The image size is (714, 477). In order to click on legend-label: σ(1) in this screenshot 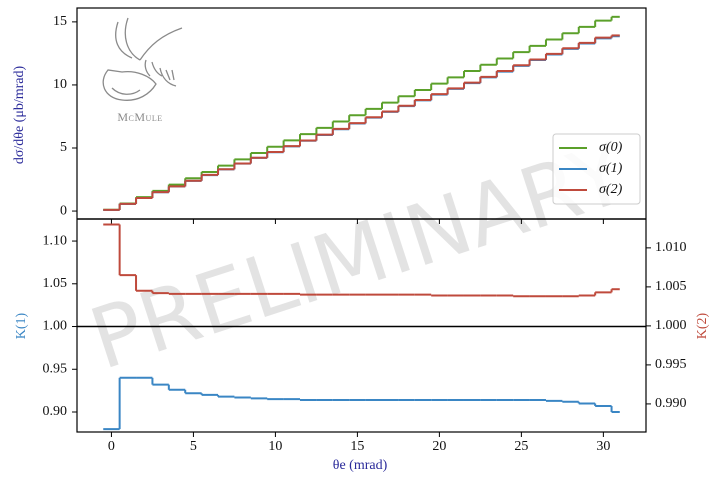, I will do `click(611, 168)`.